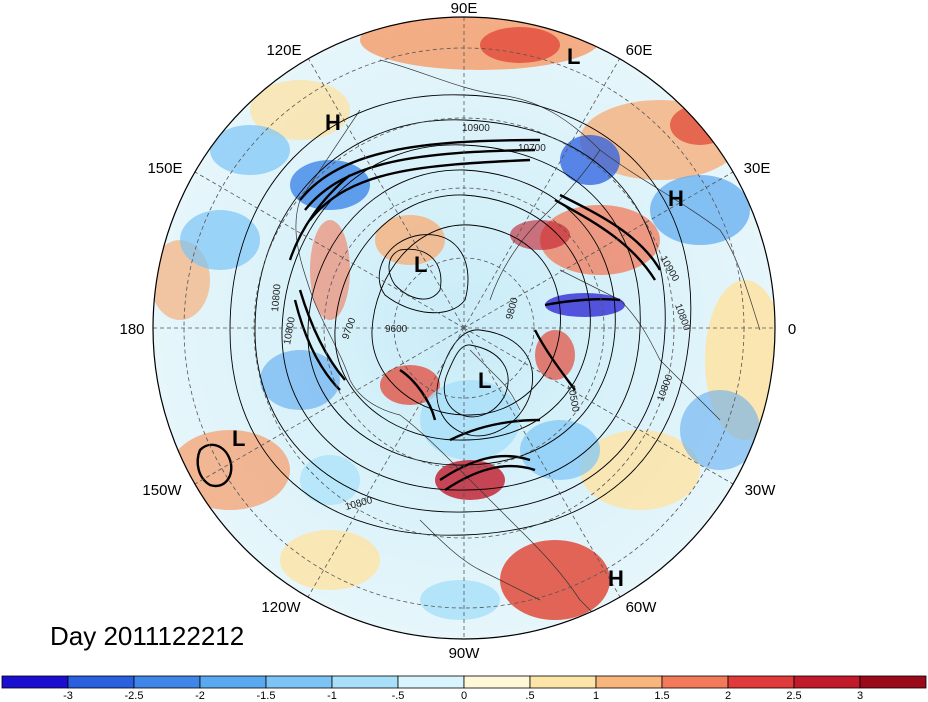 Image resolution: width=928 pixels, height=702 pixels. I want to click on contour-label: 10700, so click(532, 148).